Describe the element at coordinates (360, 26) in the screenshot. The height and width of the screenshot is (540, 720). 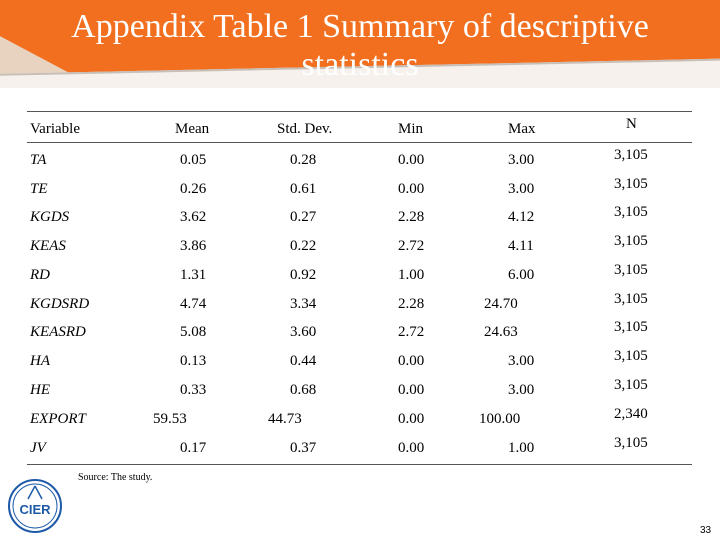
I see `title-line-1: Appendix Table 1 Summary of descriptive` at that location.